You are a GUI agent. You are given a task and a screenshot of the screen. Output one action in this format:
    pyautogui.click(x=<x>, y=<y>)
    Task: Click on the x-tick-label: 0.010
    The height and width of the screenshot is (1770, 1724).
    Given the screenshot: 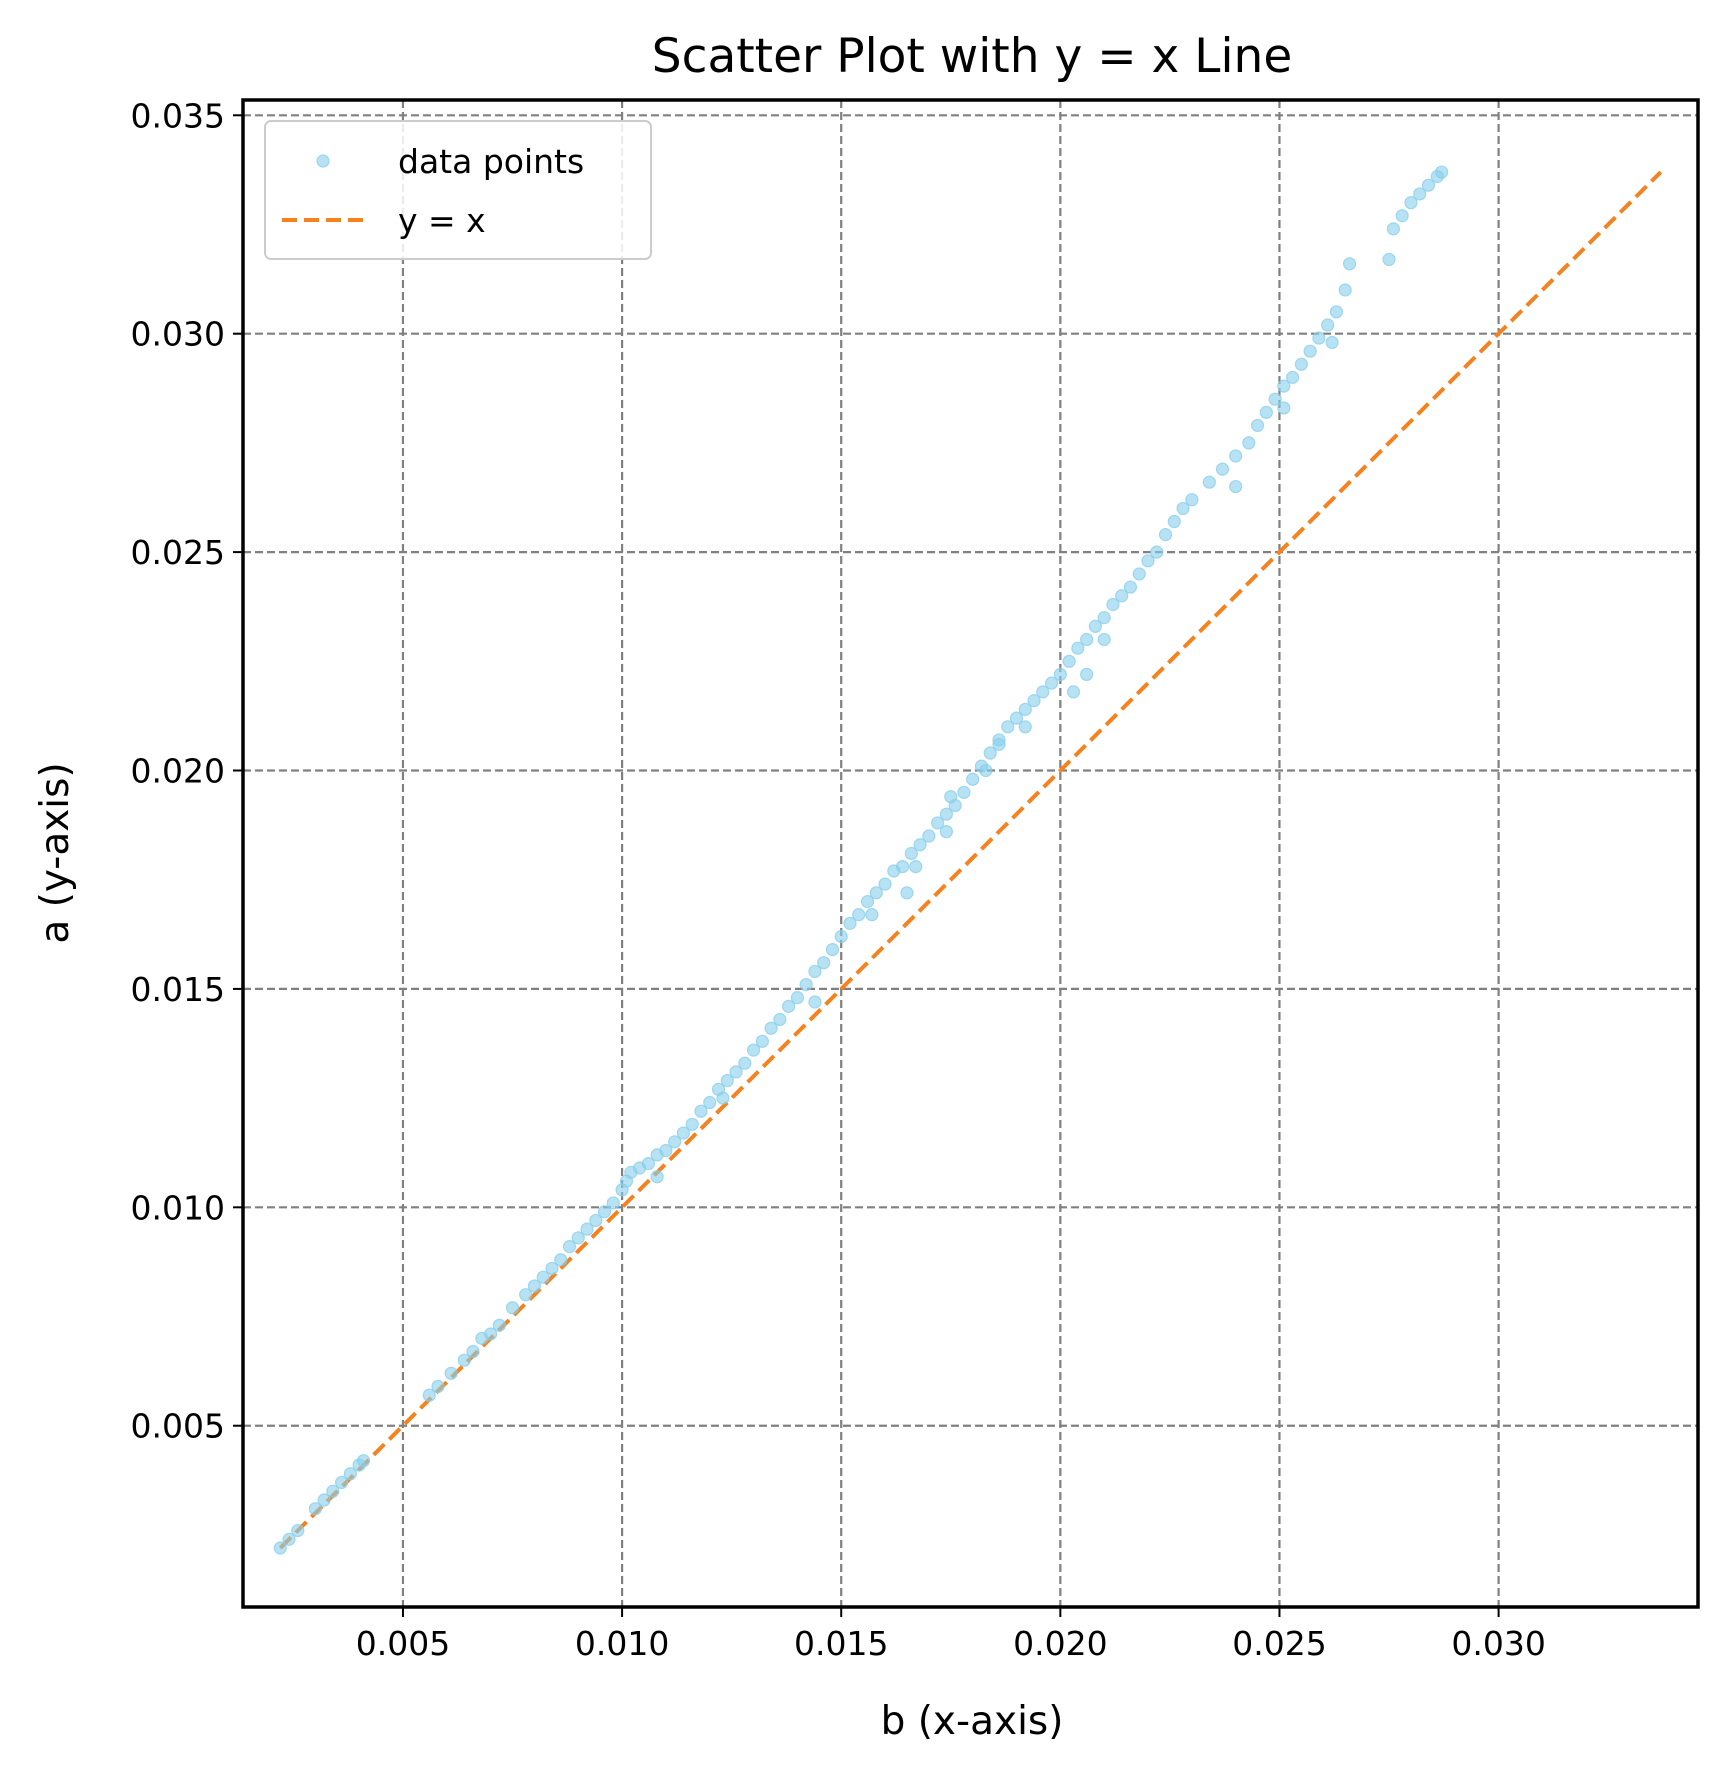 What is the action you would take?
    pyautogui.click(x=622, y=1643)
    